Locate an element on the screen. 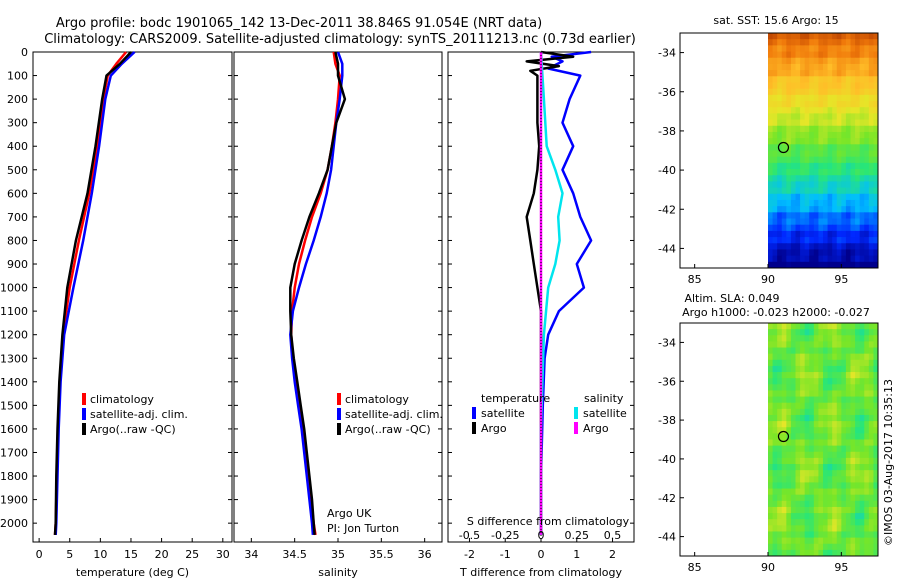 The width and height of the screenshot is (900, 580). salinity-xtick-label: 35.5 is located at coordinates (381, 554).